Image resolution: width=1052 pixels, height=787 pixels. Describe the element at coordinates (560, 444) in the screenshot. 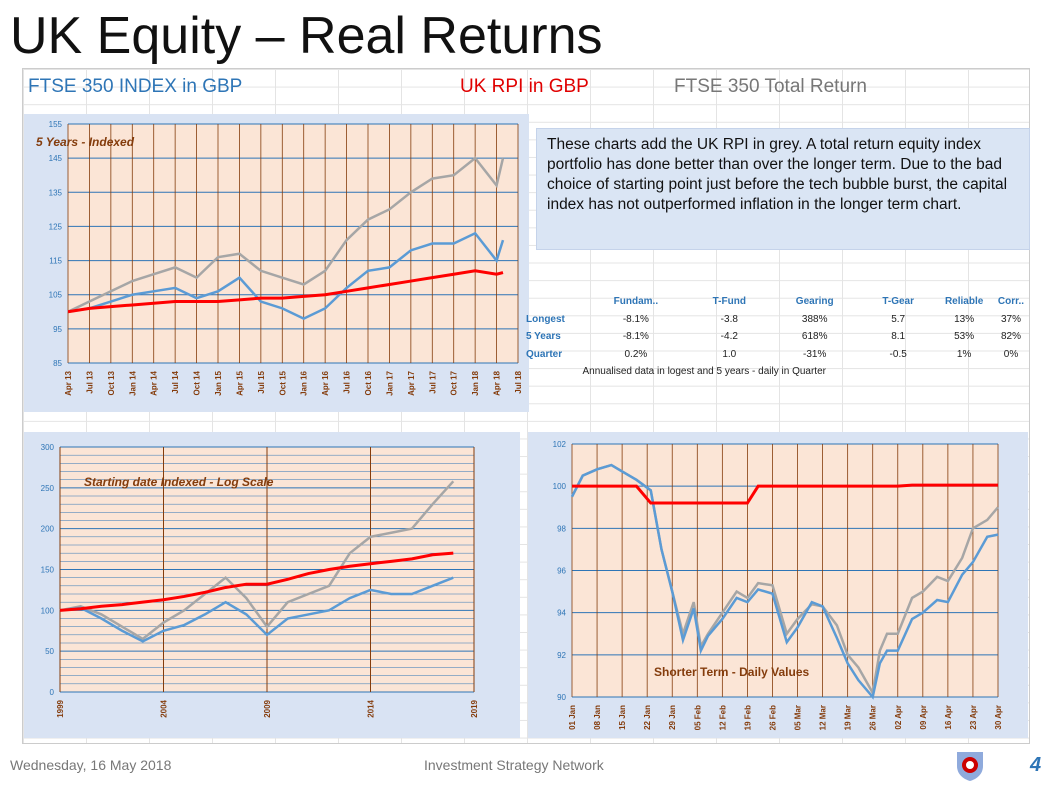

I see `y-tick-label: 102` at that location.